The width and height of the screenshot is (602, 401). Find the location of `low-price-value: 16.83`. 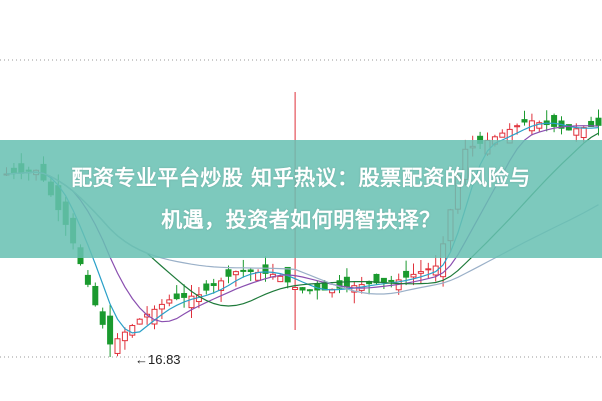

low-price-value: 16.83 is located at coordinates (164, 359).